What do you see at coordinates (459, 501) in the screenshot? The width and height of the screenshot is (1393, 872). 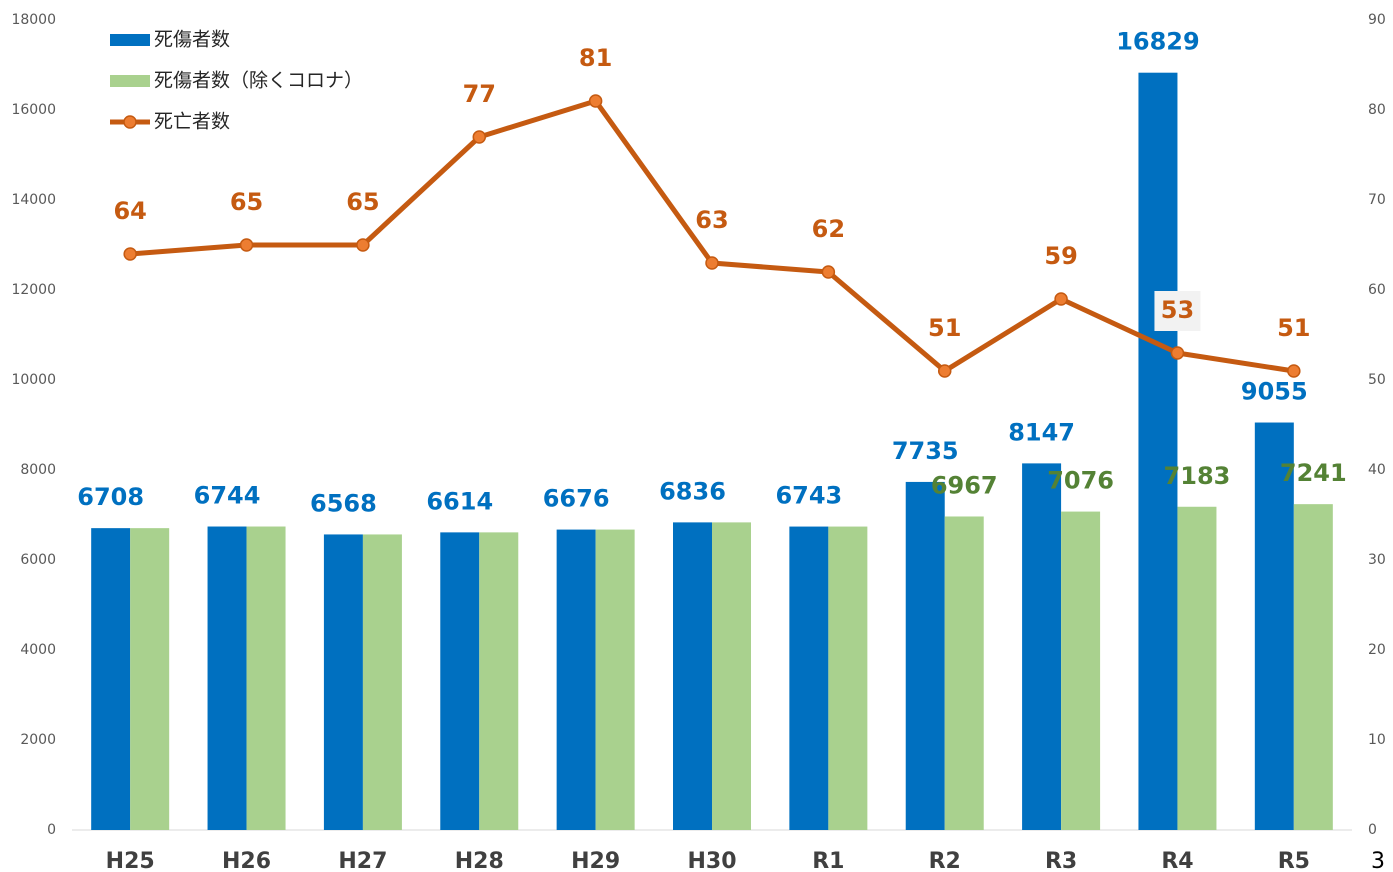 I see `data-label: 6614` at bounding box center [459, 501].